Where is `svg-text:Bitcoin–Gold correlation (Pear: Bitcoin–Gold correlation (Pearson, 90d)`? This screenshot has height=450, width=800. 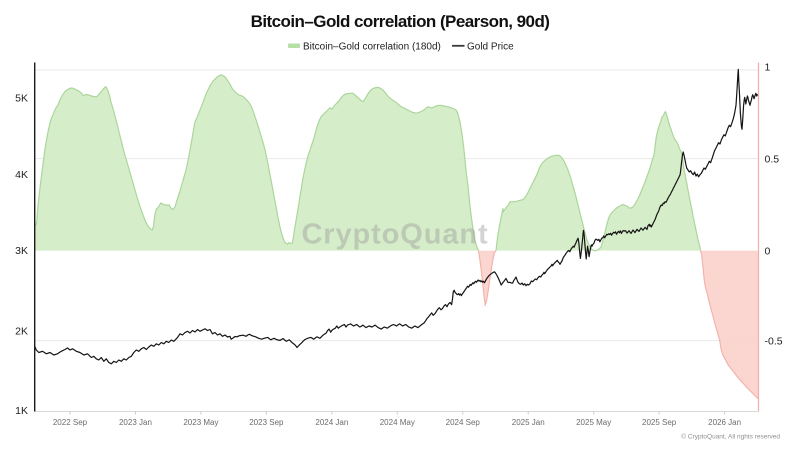
svg-text:Bitcoin–Gold correlation (Pear: Bitcoin–Gold correlation (Pearson, 90d) is located at coordinates (400, 21).